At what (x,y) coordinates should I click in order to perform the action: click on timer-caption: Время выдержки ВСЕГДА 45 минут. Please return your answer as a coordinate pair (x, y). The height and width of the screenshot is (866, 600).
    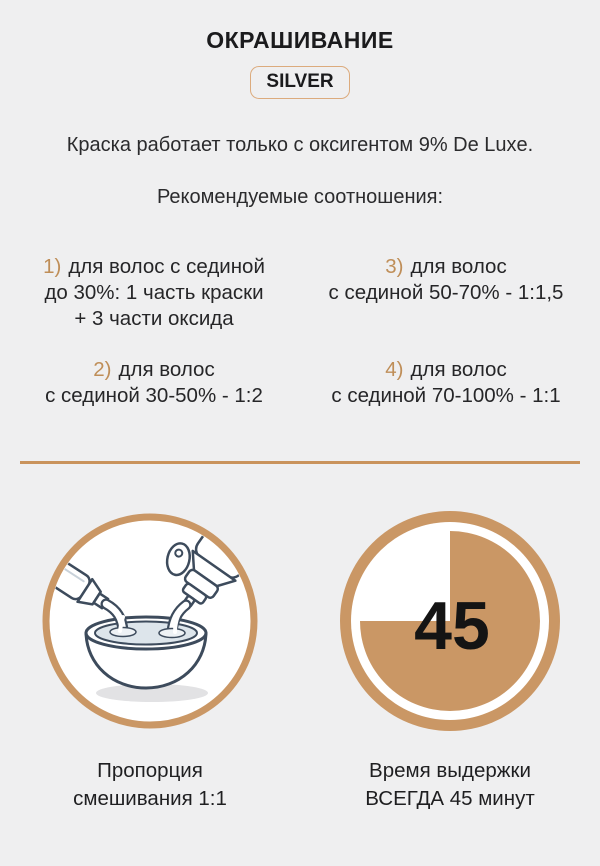
    Looking at the image, I should click on (450, 785).